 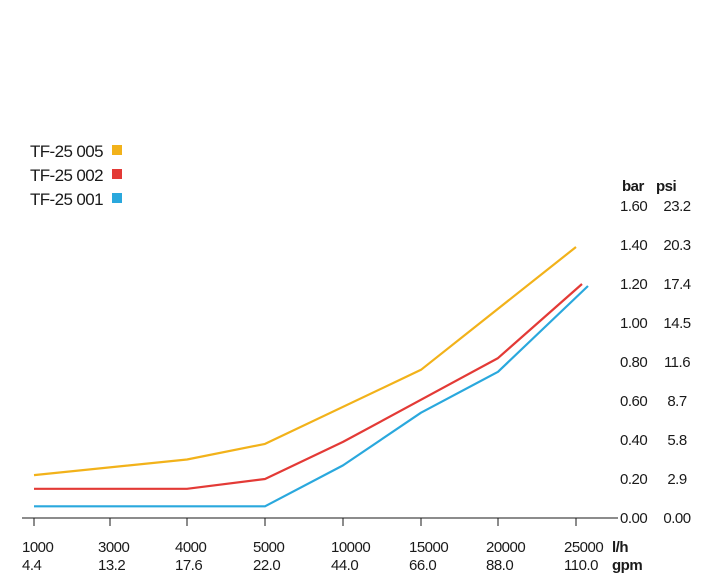 I want to click on y-tick-label-bar: 1.40, so click(x=633, y=245).